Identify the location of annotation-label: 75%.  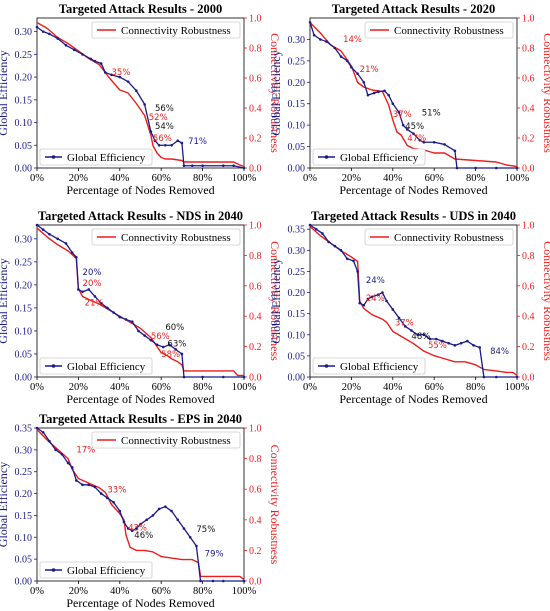
(205, 530).